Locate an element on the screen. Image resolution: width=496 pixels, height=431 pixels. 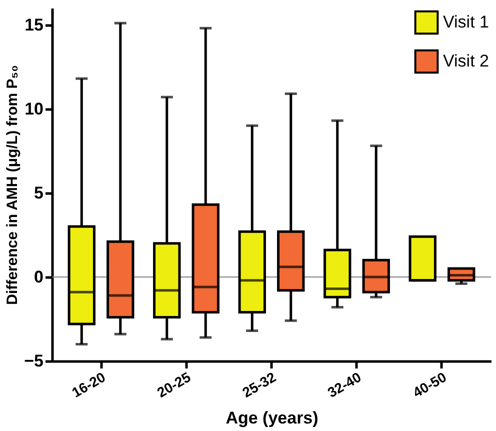
y-tick-label: 10 is located at coordinates (34, 108).